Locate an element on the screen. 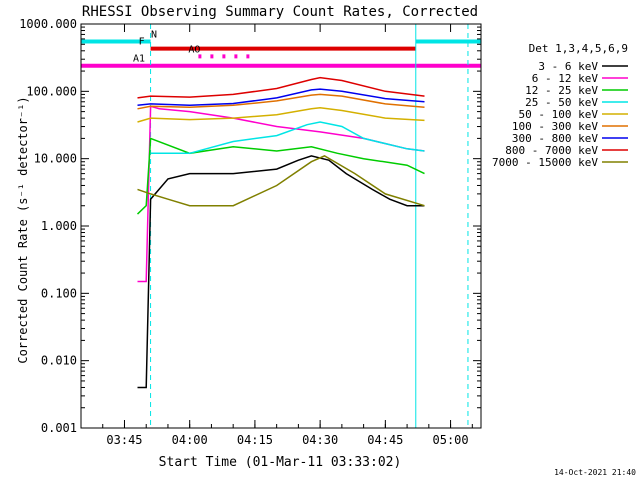  y-tick-label: 1.000 is located at coordinates (59, 226).